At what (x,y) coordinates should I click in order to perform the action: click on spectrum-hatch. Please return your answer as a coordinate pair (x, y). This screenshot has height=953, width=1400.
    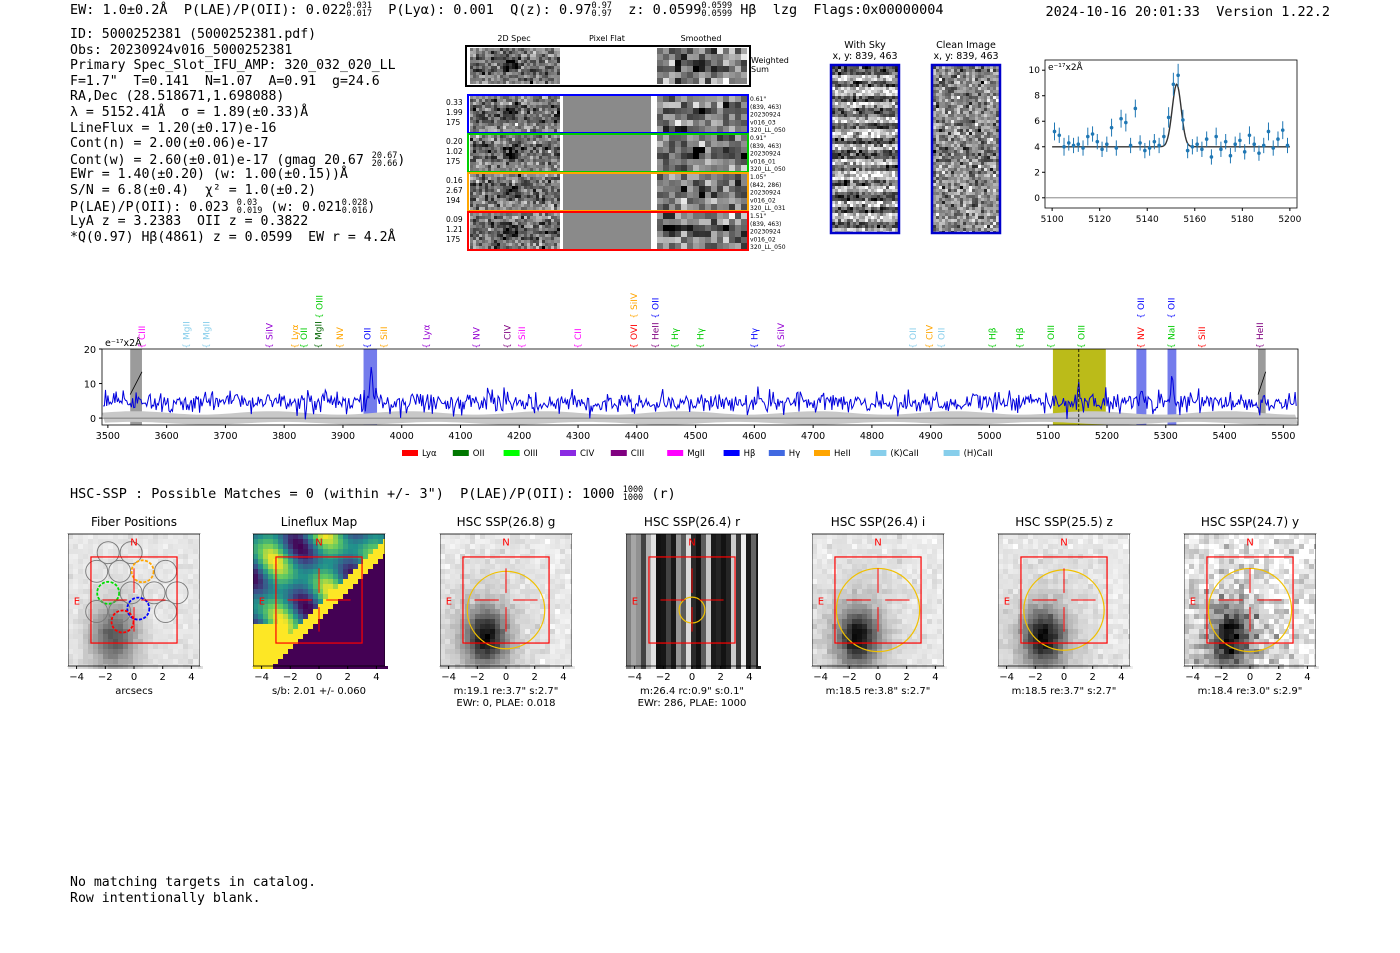
    Looking at the image, I should click on (1262, 383).